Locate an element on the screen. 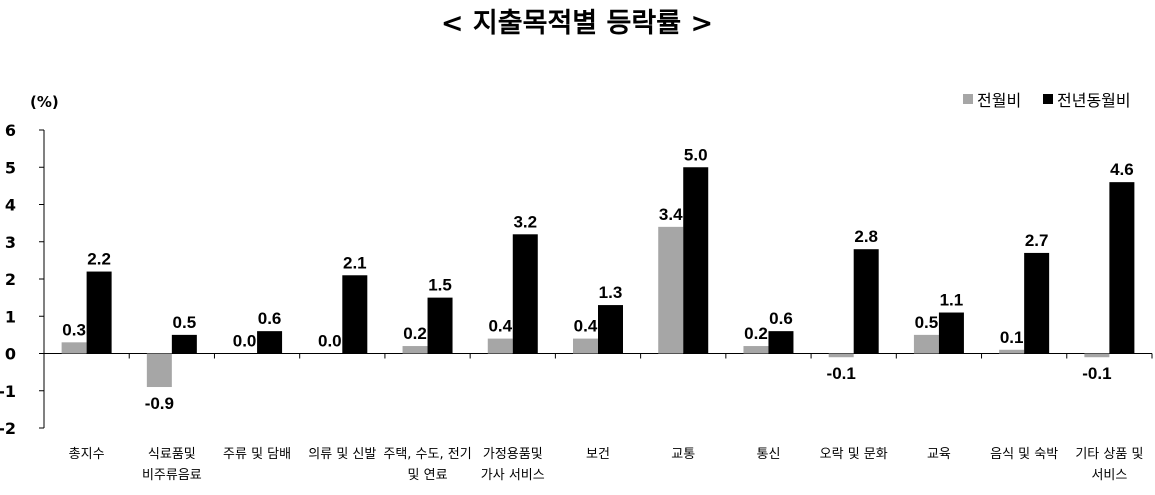 Image resolution: width=1155 pixels, height=495 pixels. data-label-yoy: 4.6 is located at coordinates (1122, 169).